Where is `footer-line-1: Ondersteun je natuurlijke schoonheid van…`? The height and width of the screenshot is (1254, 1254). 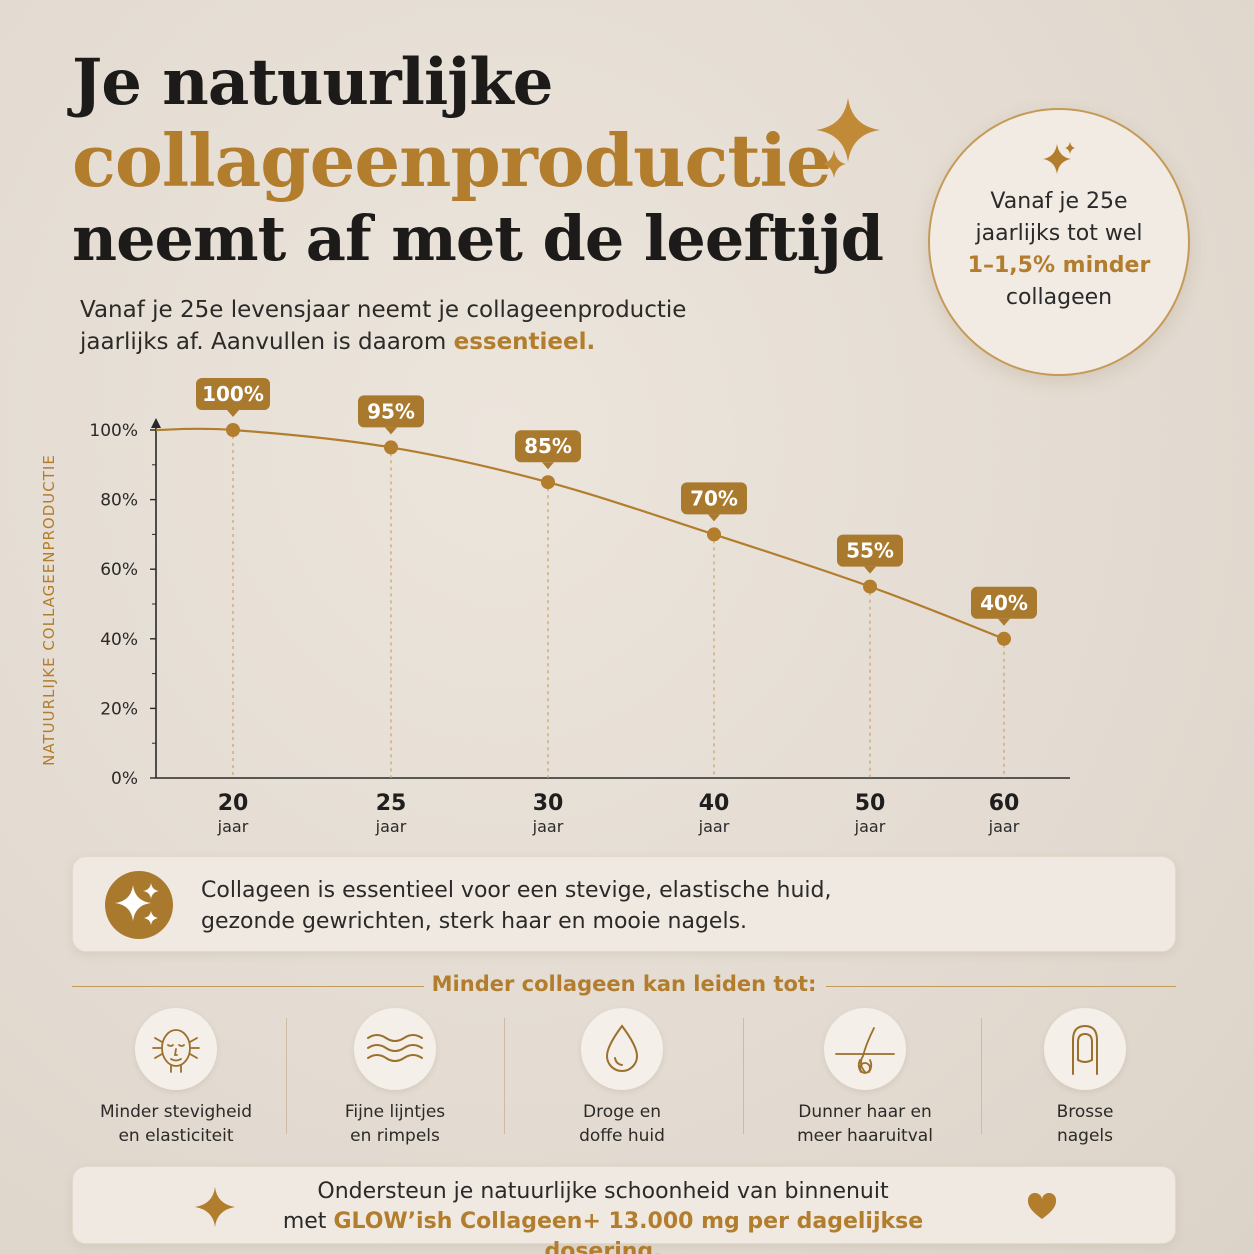
footer-line-1: Ondersteun je natuurlijke schoonheid van… is located at coordinates (603, 1191).